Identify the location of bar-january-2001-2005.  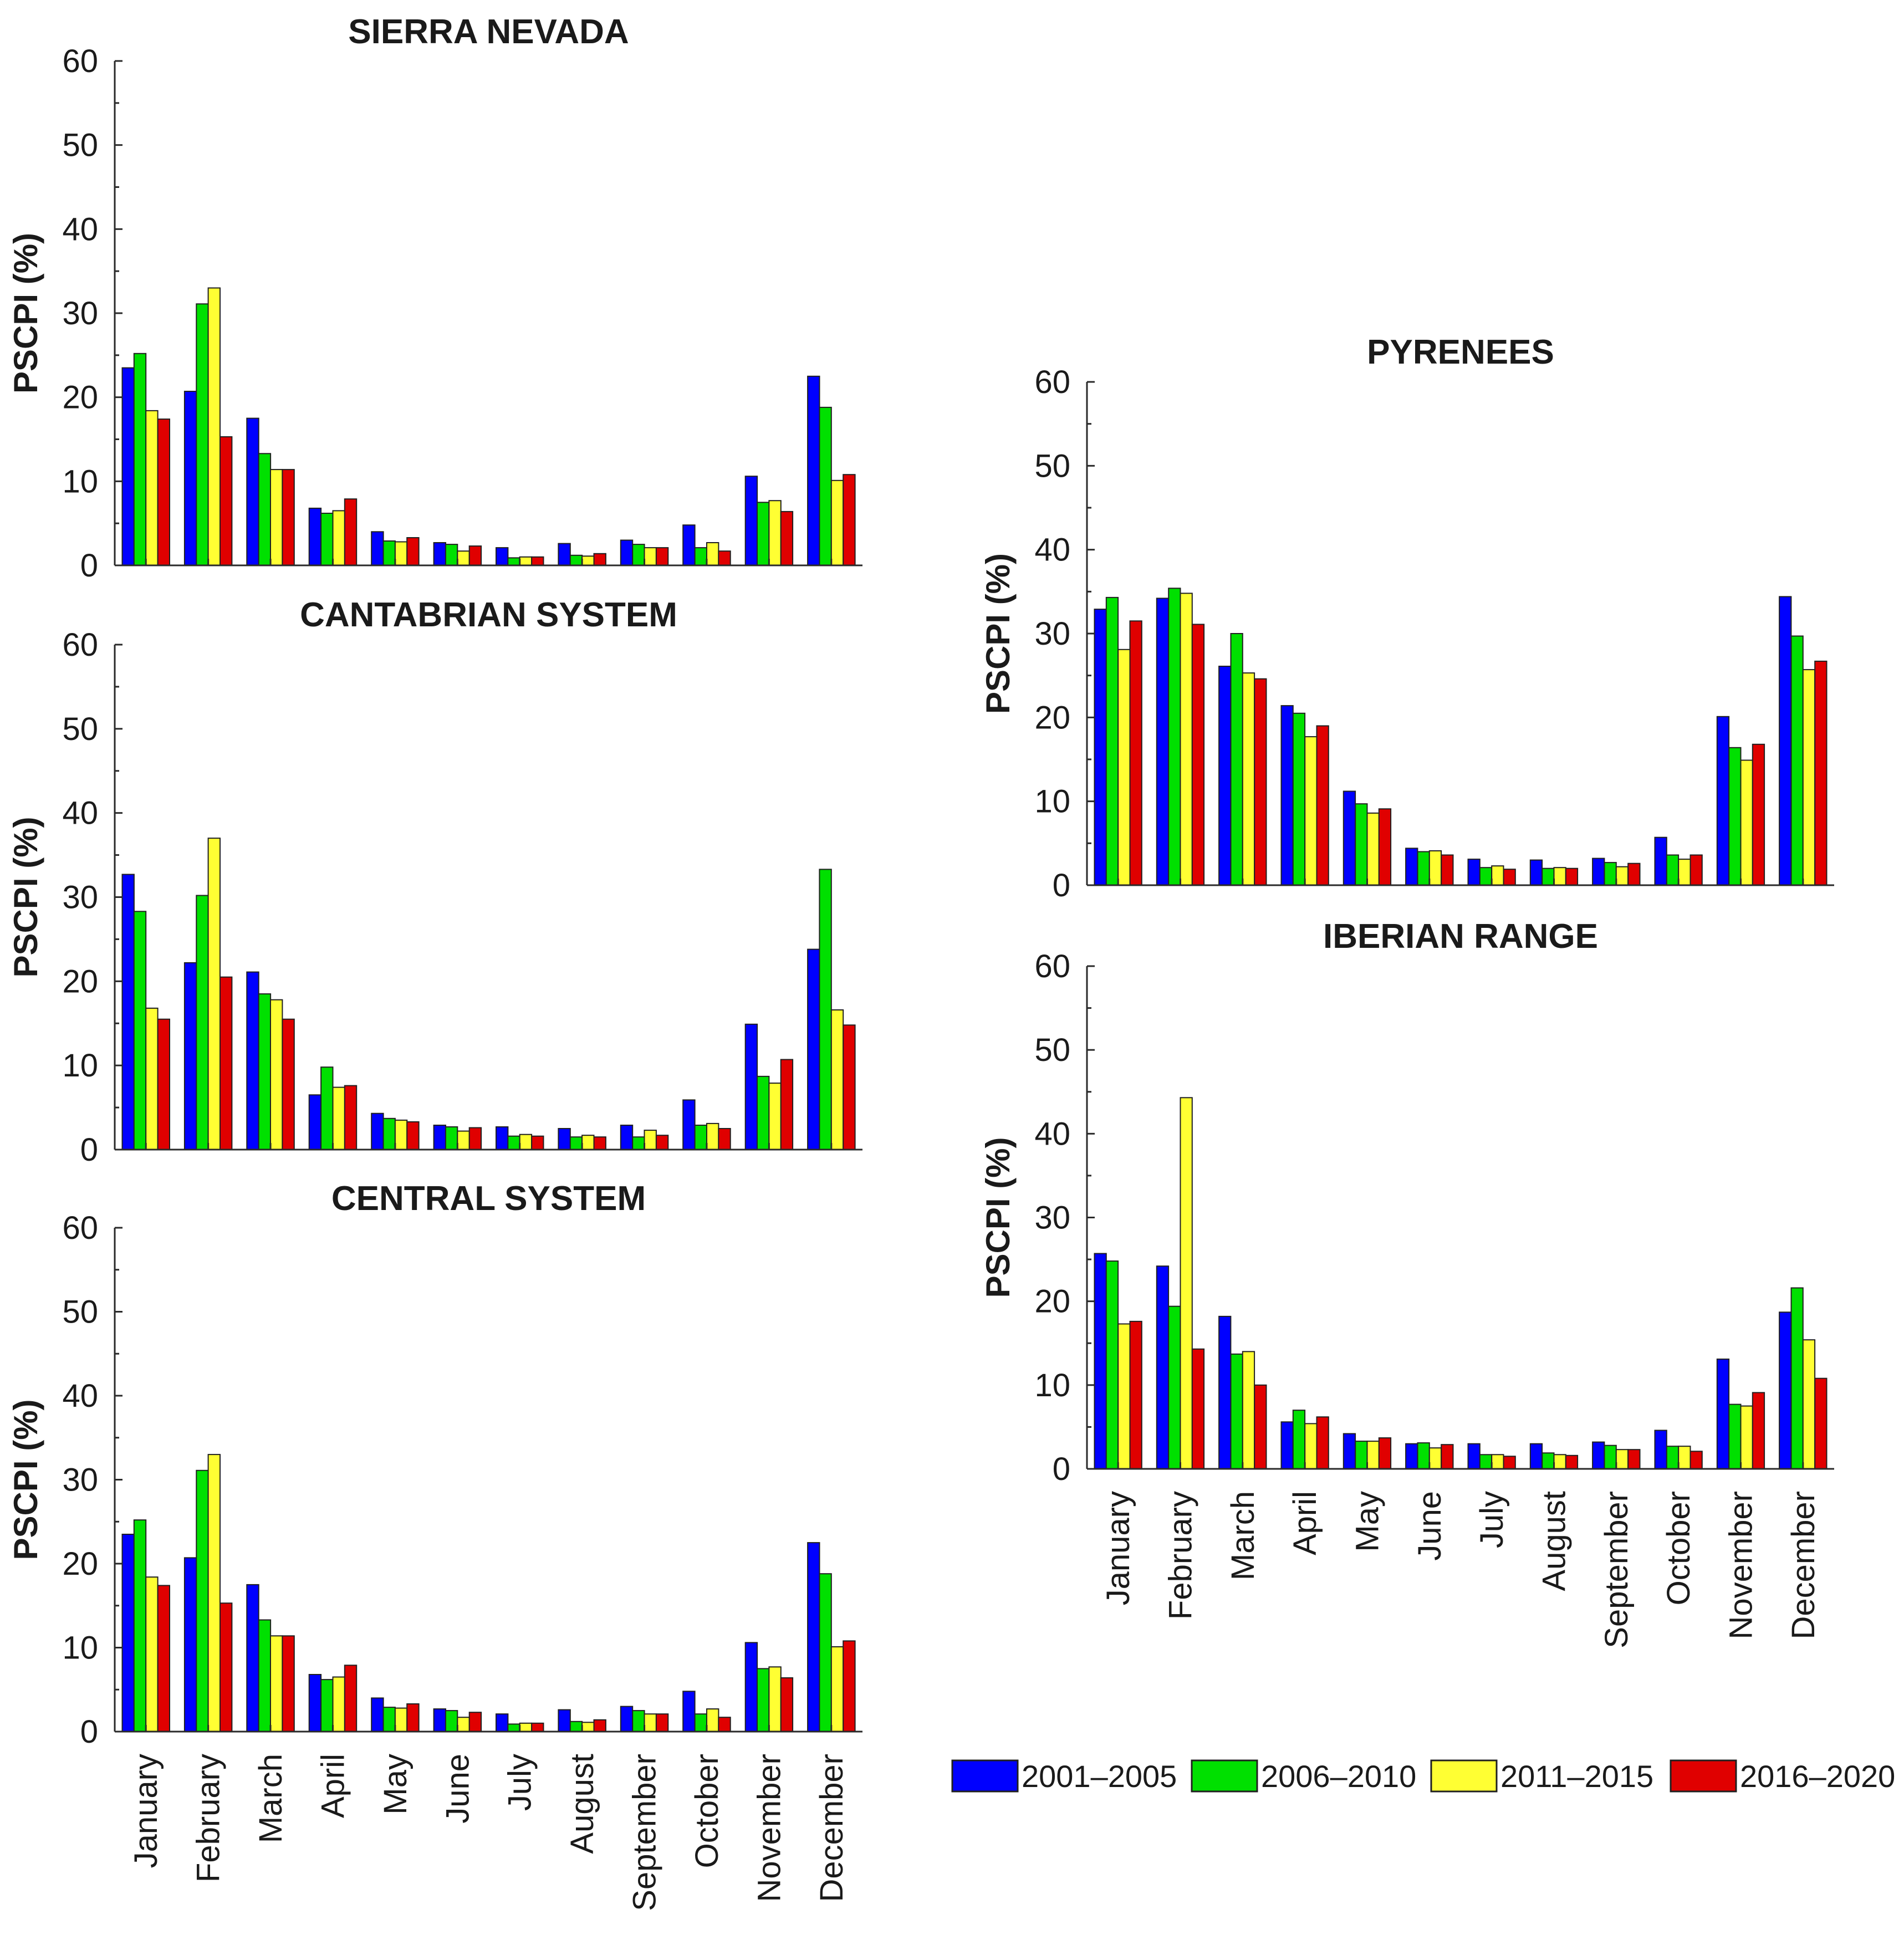
(1100, 1361).